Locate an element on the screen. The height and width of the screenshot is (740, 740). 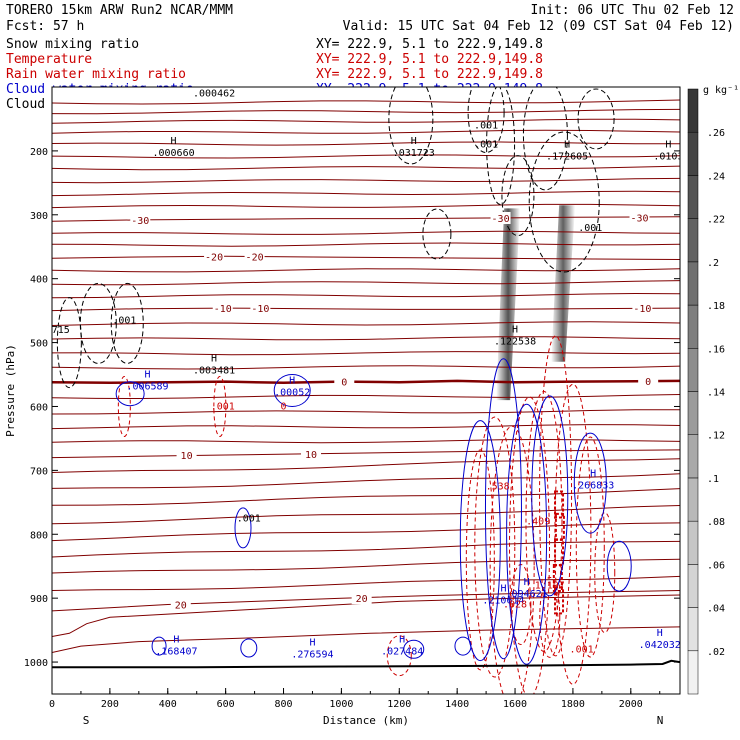
temperature-contour-label: 20 is located at coordinates (181, 606).